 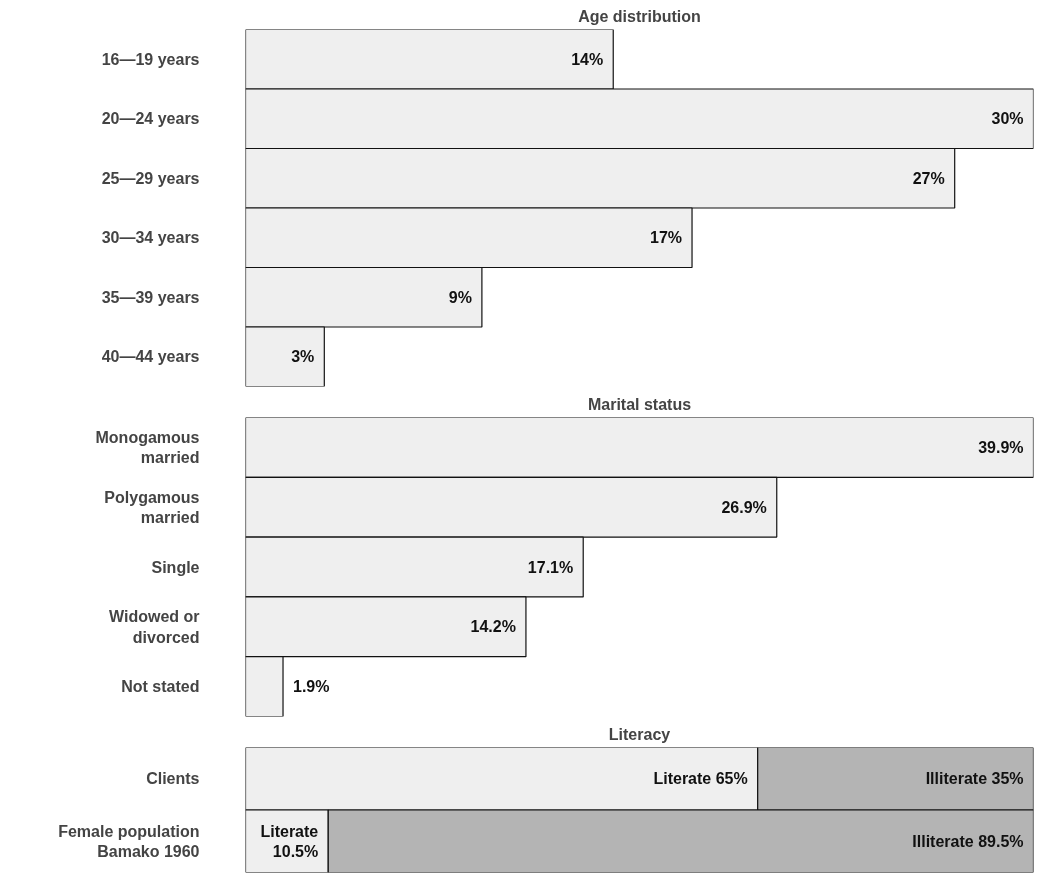 I want to click on y-tick-label: 40—44 years, so click(x=150, y=357).